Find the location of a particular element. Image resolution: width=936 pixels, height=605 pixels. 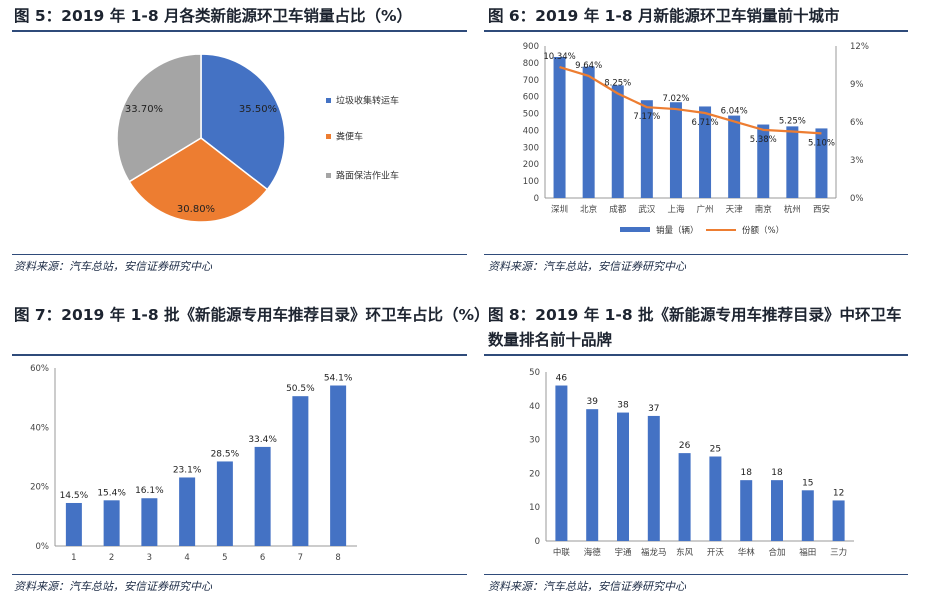

p7-title-rule is located at coordinates (239, 355).